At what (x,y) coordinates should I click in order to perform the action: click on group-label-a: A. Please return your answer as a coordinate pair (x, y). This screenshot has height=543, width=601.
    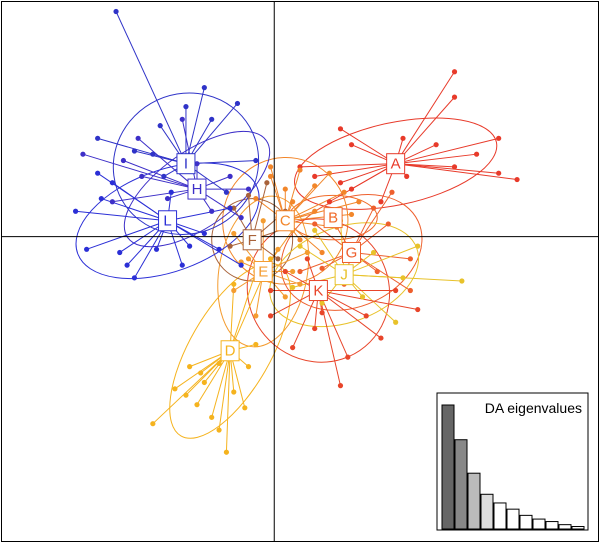
    Looking at the image, I should click on (396, 164).